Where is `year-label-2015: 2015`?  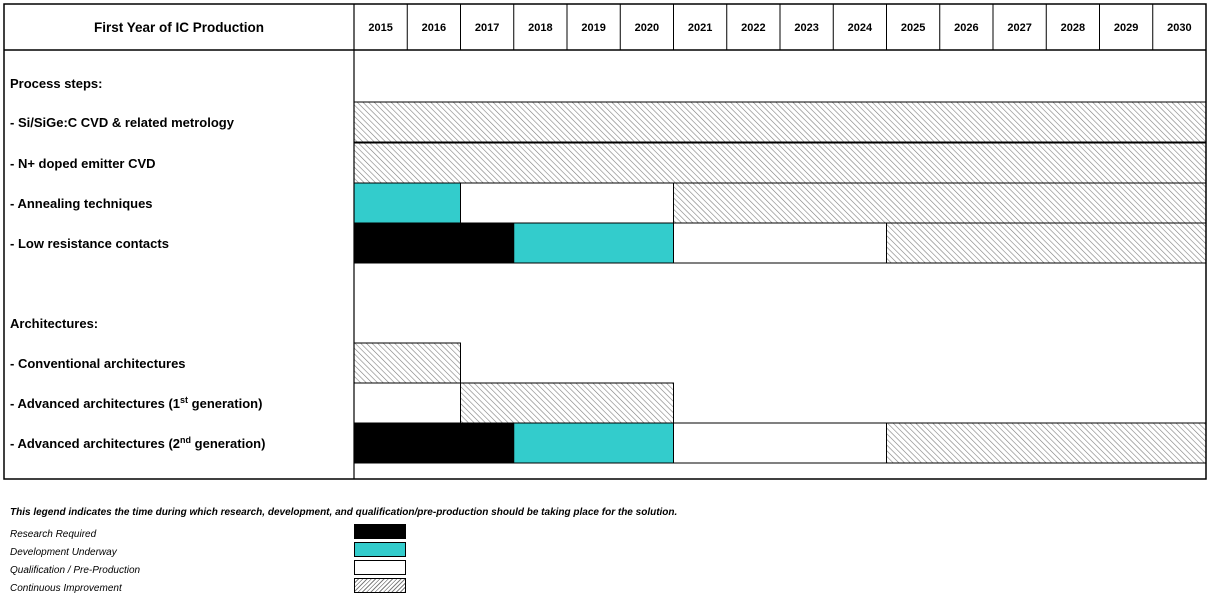
year-label-2015: 2015 is located at coordinates (380, 28).